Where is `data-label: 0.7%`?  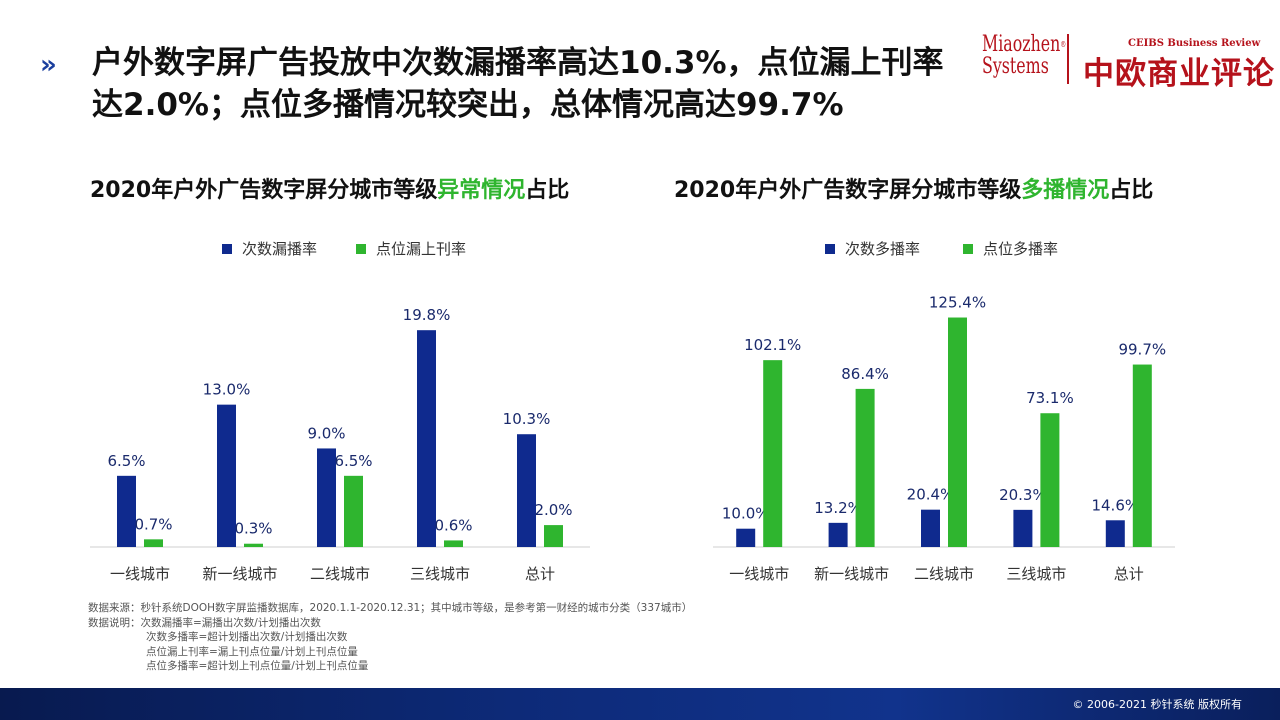
data-label: 0.7% is located at coordinates (153, 524).